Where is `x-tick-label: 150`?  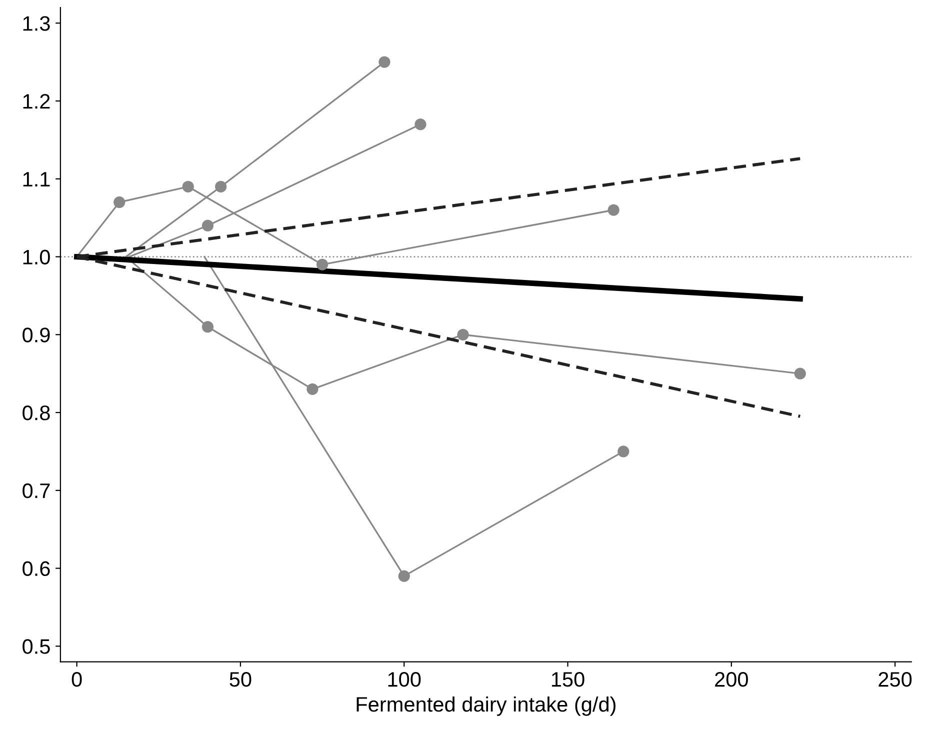
x-tick-label: 150 is located at coordinates (568, 679).